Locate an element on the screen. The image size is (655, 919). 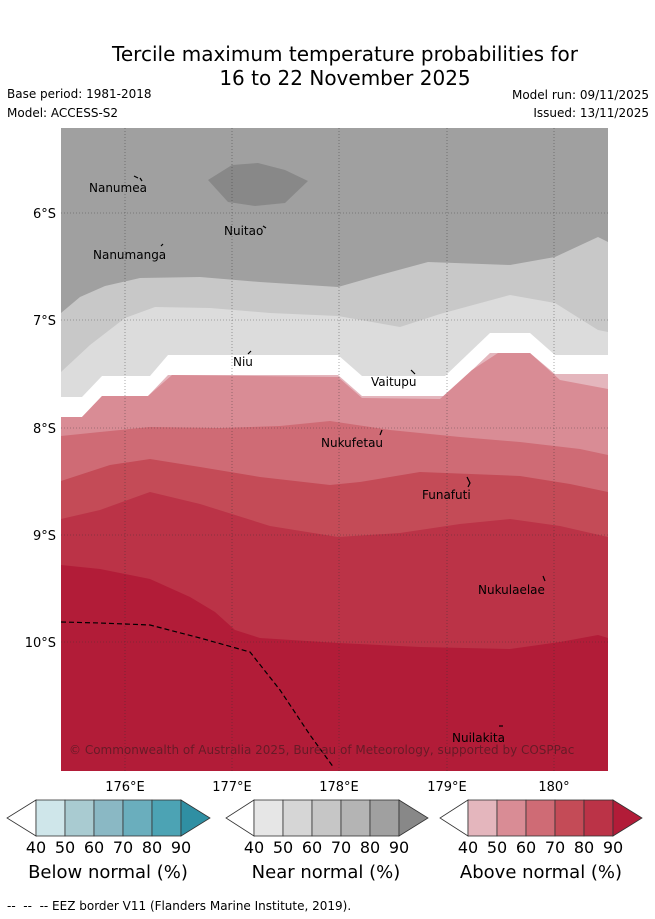
lat-label-7s: 7°S is located at coordinates (44, 321).